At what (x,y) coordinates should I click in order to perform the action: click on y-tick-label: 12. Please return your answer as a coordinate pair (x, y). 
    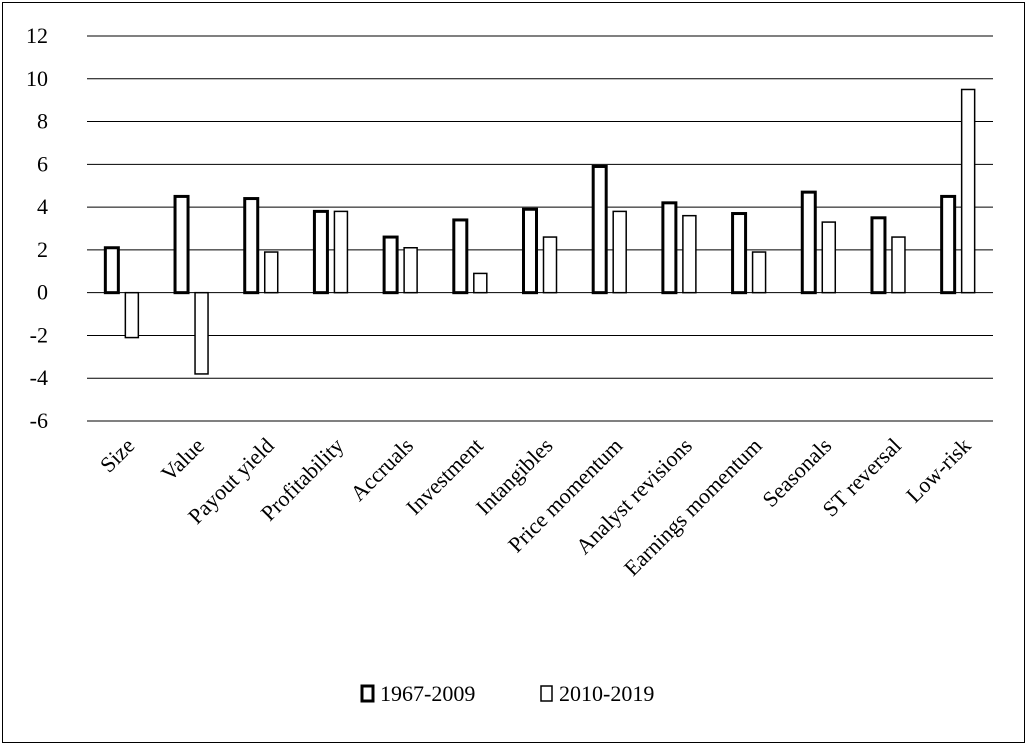
    Looking at the image, I should click on (37, 35).